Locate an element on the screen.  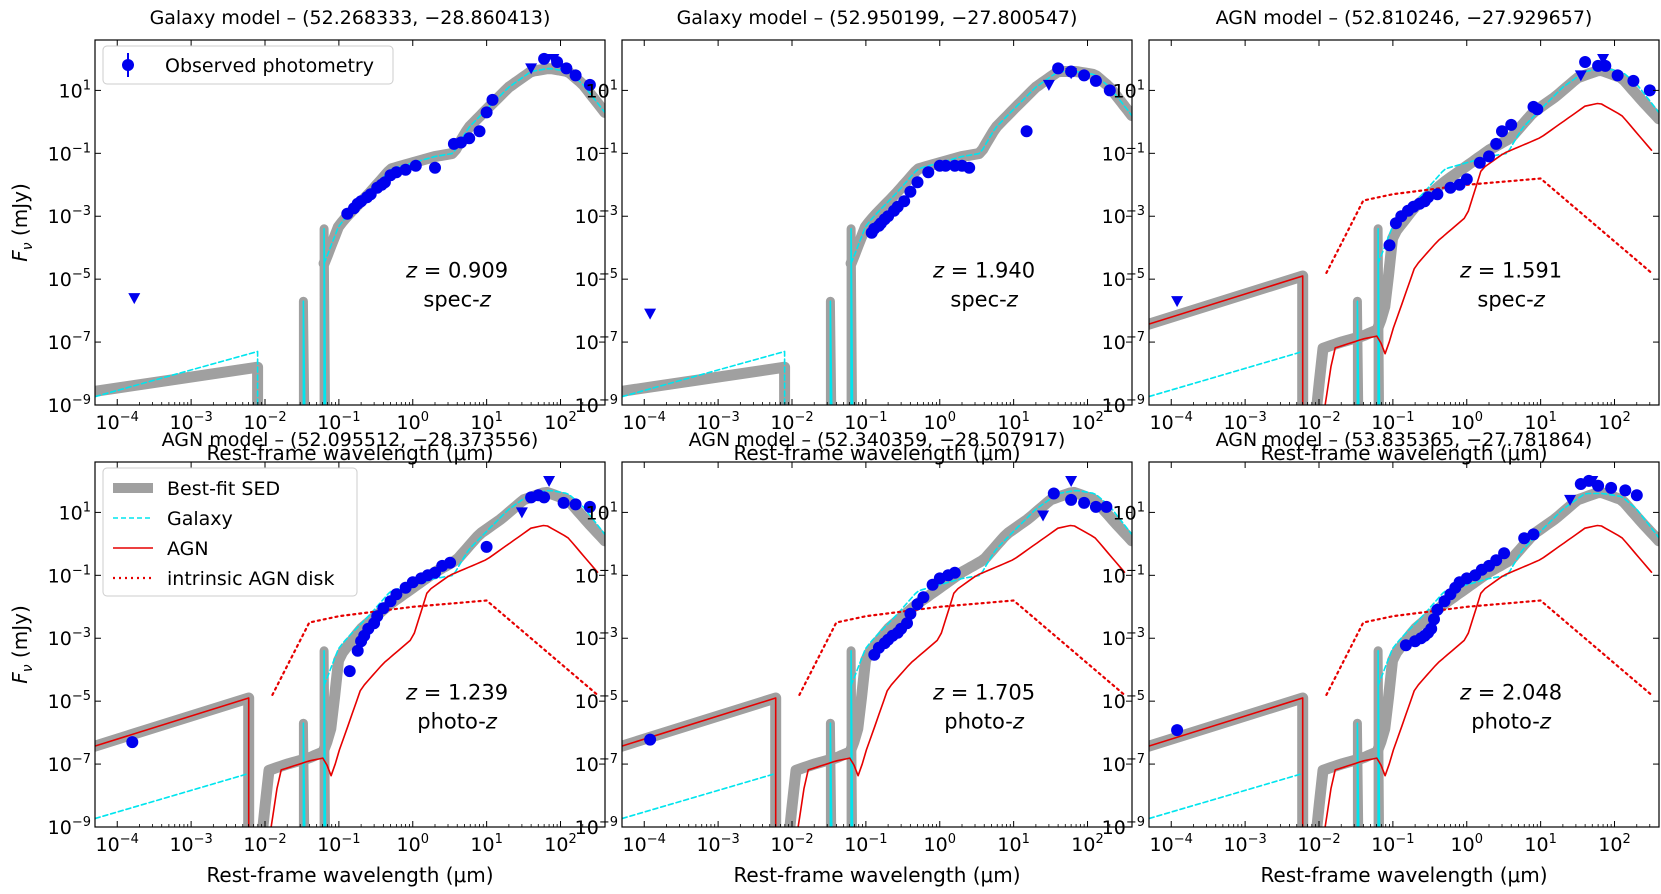
x-tick-label: 10⁻³ is located at coordinates (717, 844).